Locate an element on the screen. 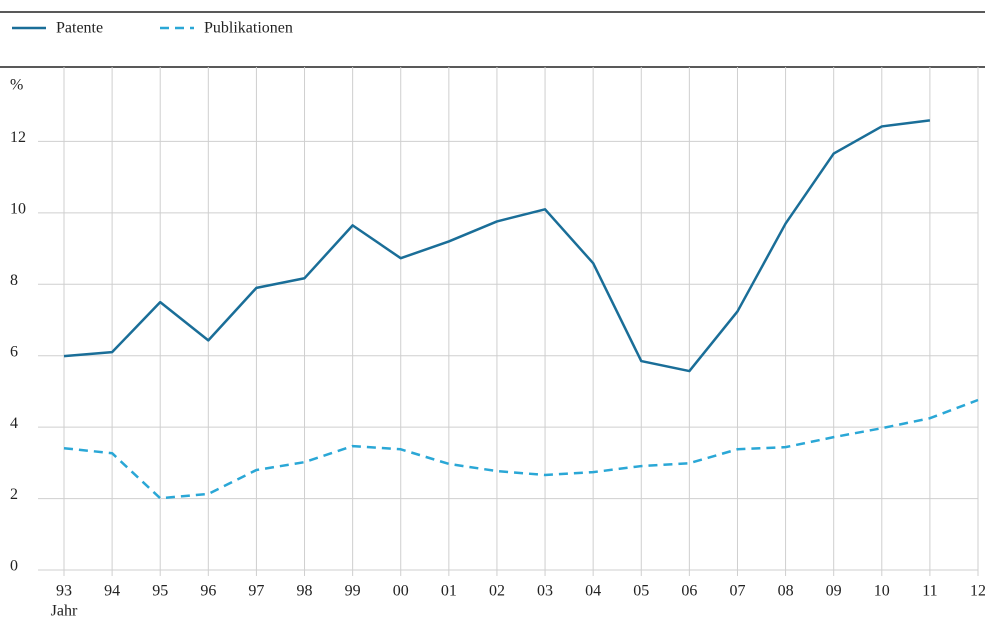  x-tick-label: 03 is located at coordinates (545, 591).